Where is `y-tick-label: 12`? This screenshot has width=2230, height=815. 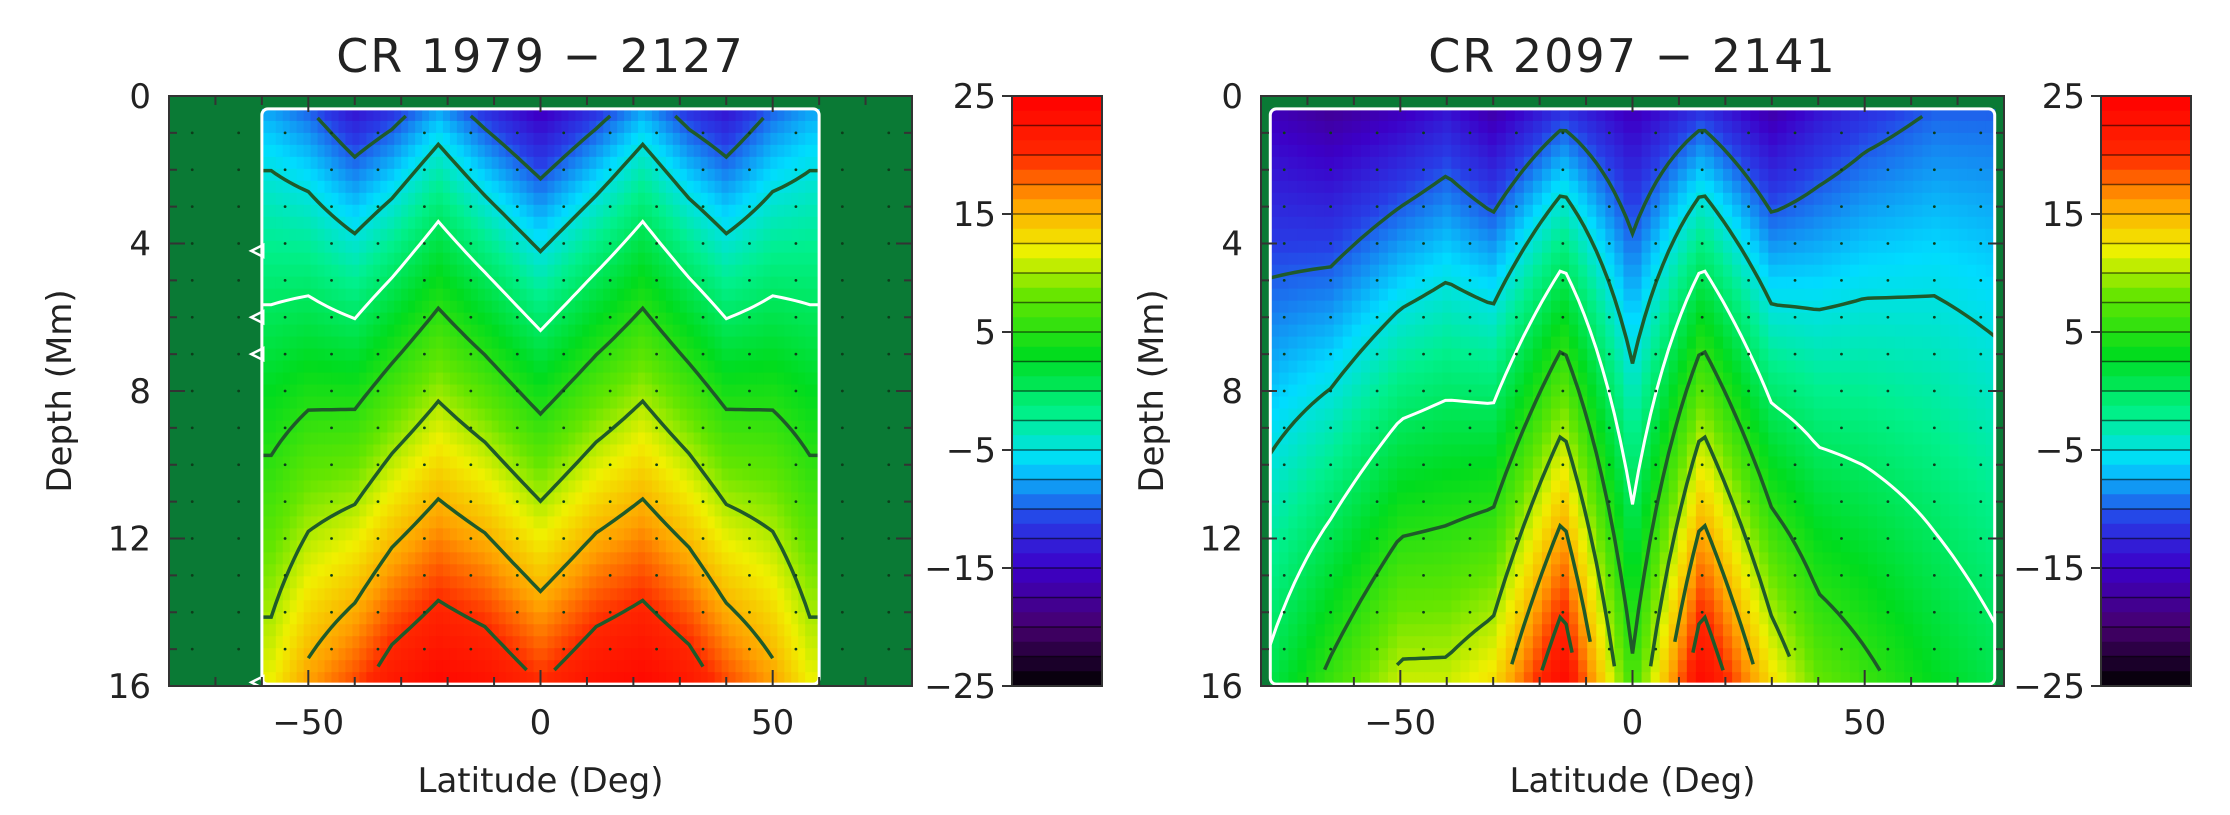 y-tick-label: 12 is located at coordinates (129, 540).